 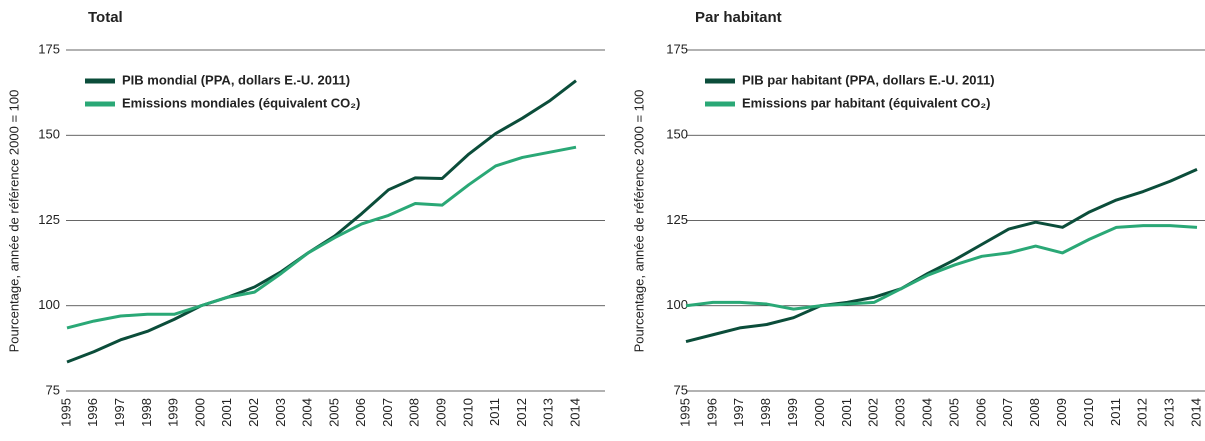 What do you see at coordinates (241, 102) in the screenshot?
I see `legend-label: Emissions mondiales (équivalent CO₂)` at bounding box center [241, 102].